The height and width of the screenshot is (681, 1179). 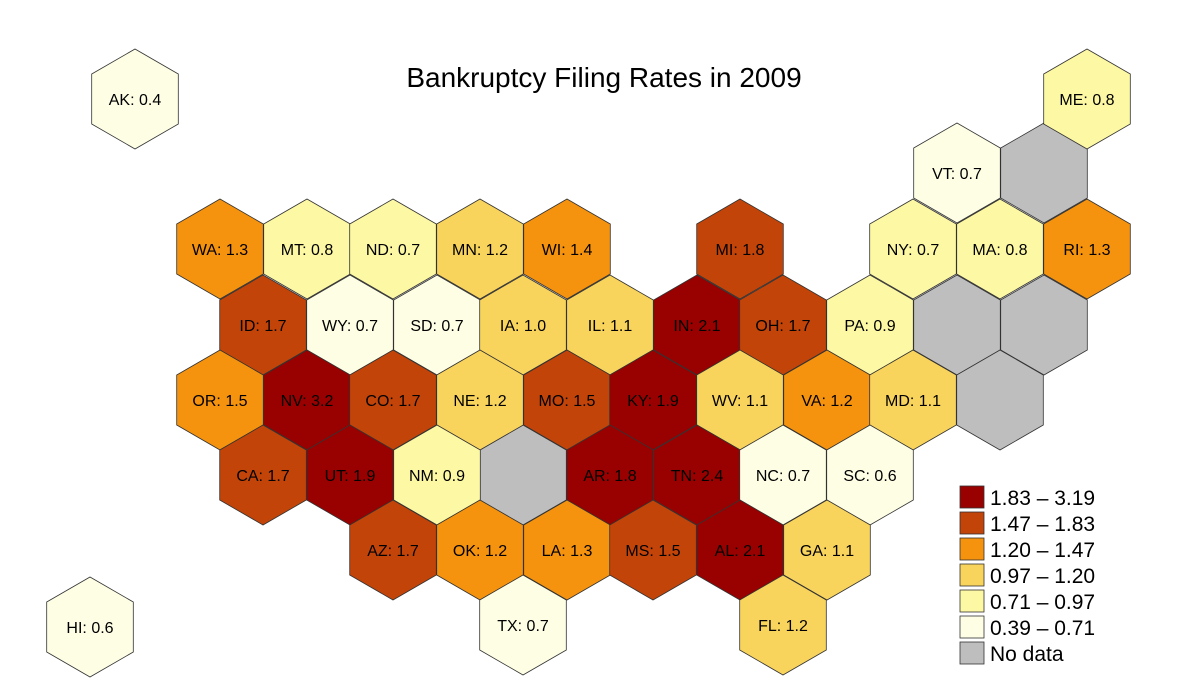 I want to click on state-hex-me: ME: 0.8, so click(x=1087, y=99).